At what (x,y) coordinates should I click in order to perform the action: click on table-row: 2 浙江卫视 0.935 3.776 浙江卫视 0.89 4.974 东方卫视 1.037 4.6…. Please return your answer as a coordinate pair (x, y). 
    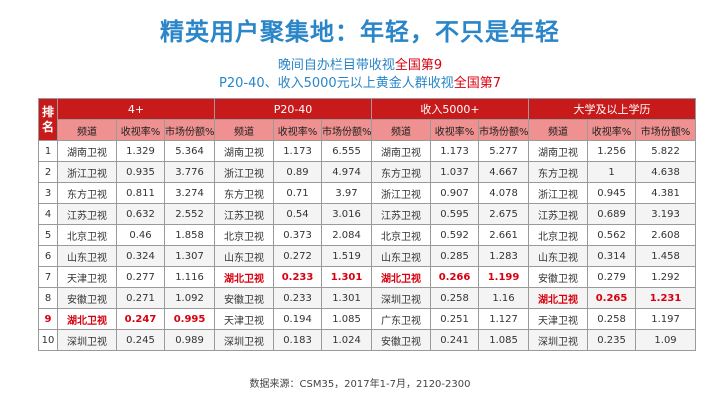
    Looking at the image, I should click on (367, 172).